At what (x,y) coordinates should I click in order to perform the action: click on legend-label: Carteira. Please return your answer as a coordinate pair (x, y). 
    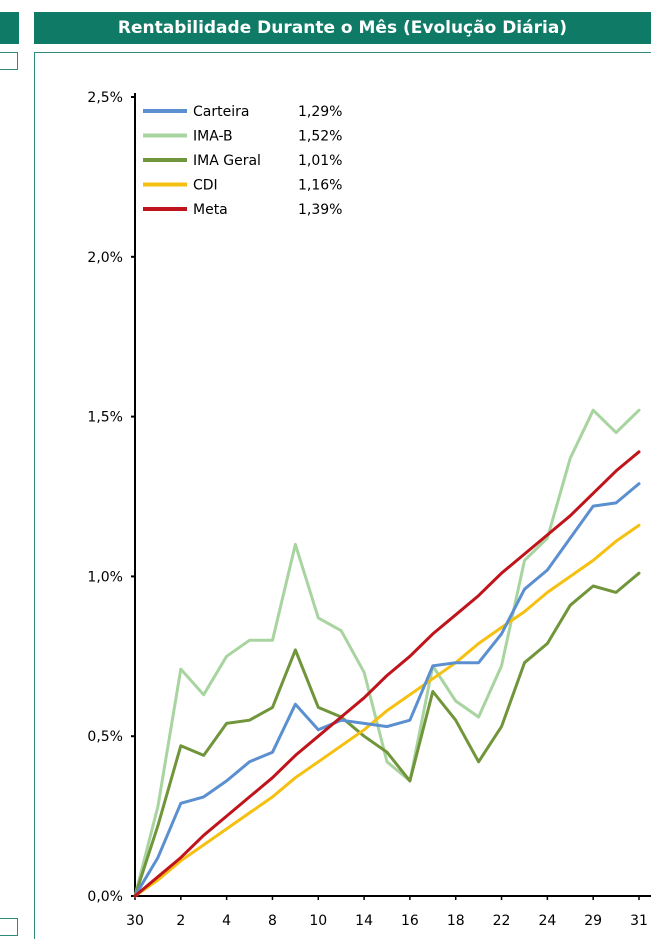
    Looking at the image, I should click on (221, 112).